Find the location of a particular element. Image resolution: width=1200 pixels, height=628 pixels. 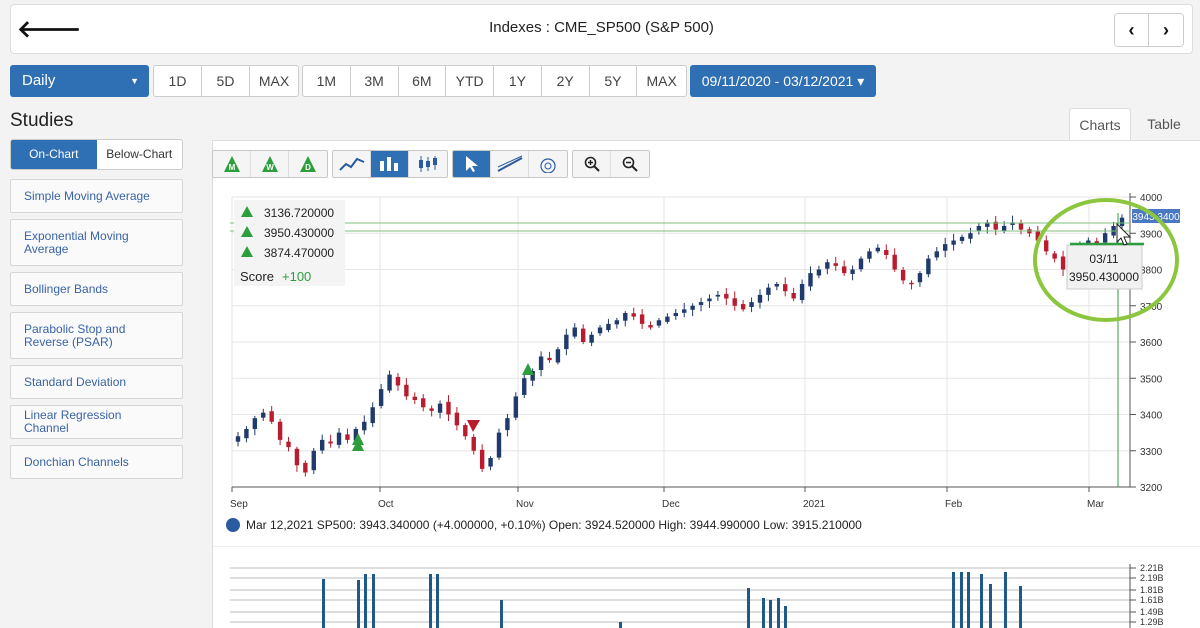

line-chart-icon is located at coordinates (352, 164).